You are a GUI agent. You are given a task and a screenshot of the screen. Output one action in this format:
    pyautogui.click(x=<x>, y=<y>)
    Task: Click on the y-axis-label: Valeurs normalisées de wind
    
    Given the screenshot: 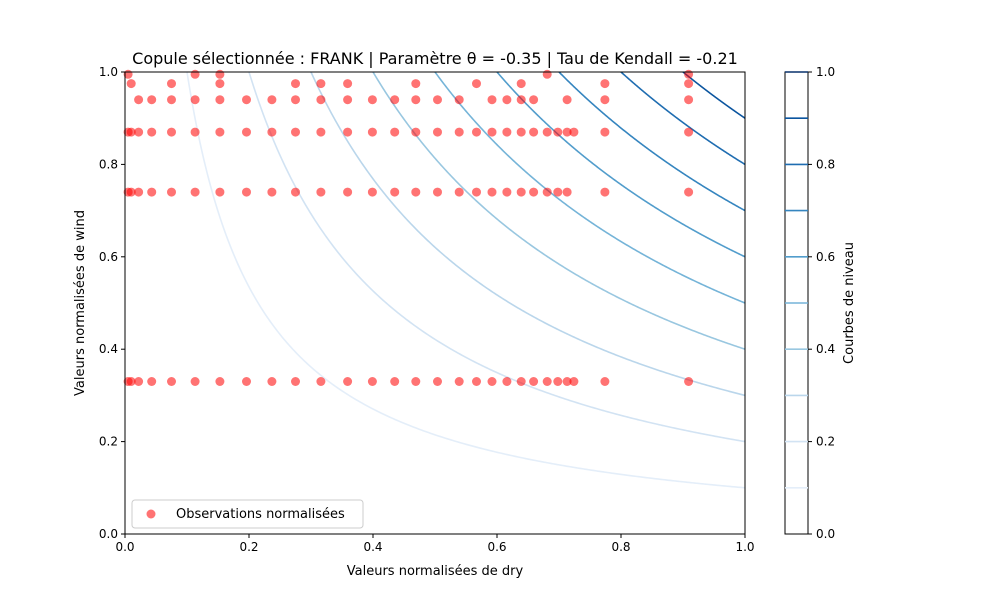 What is the action you would take?
    pyautogui.click(x=80, y=303)
    